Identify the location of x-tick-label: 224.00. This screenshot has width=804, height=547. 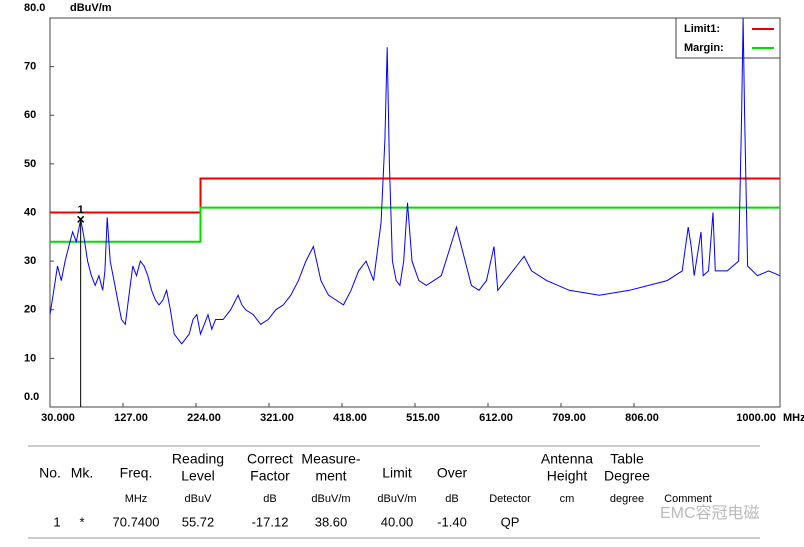
(204, 418).